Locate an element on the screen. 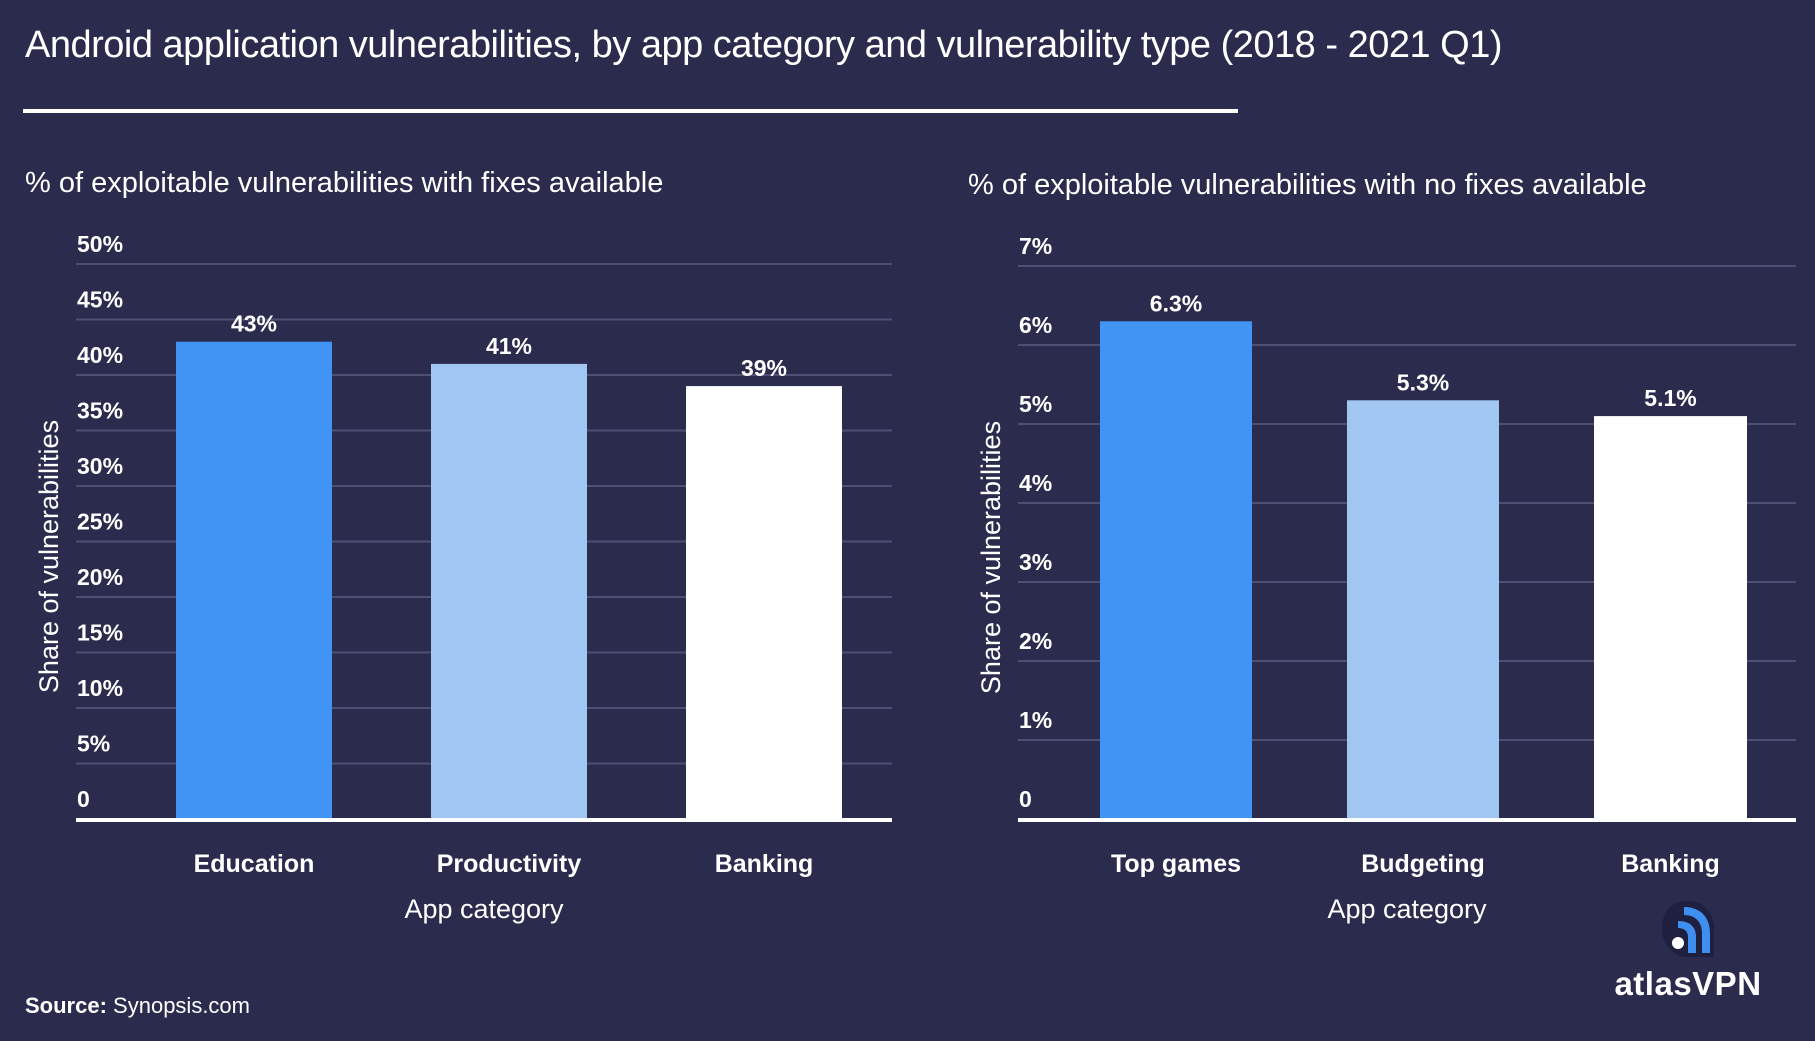 This screenshot has width=1815, height=1041. atlas-signal-icon is located at coordinates (1688, 929).